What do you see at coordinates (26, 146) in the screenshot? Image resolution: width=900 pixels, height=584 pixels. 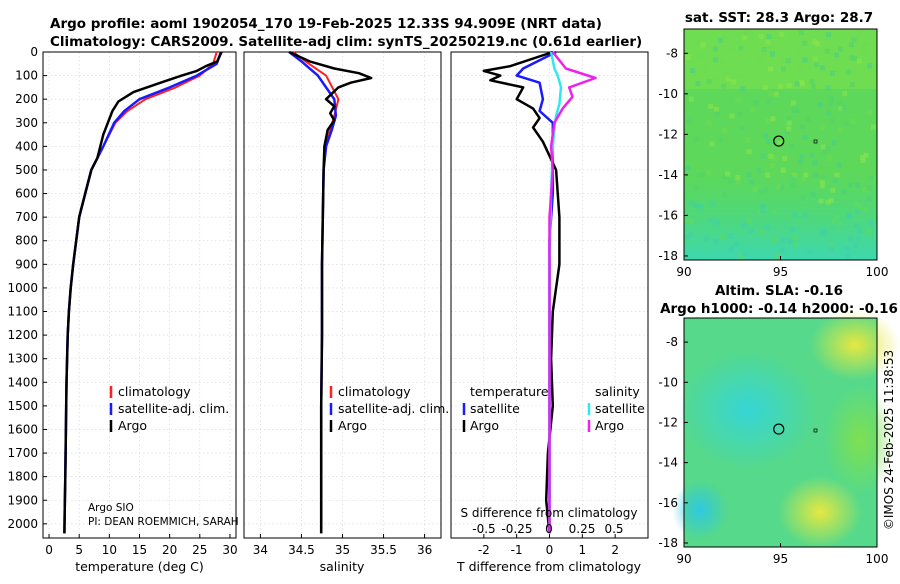 I see `y-tick-label: 400` at bounding box center [26, 146].